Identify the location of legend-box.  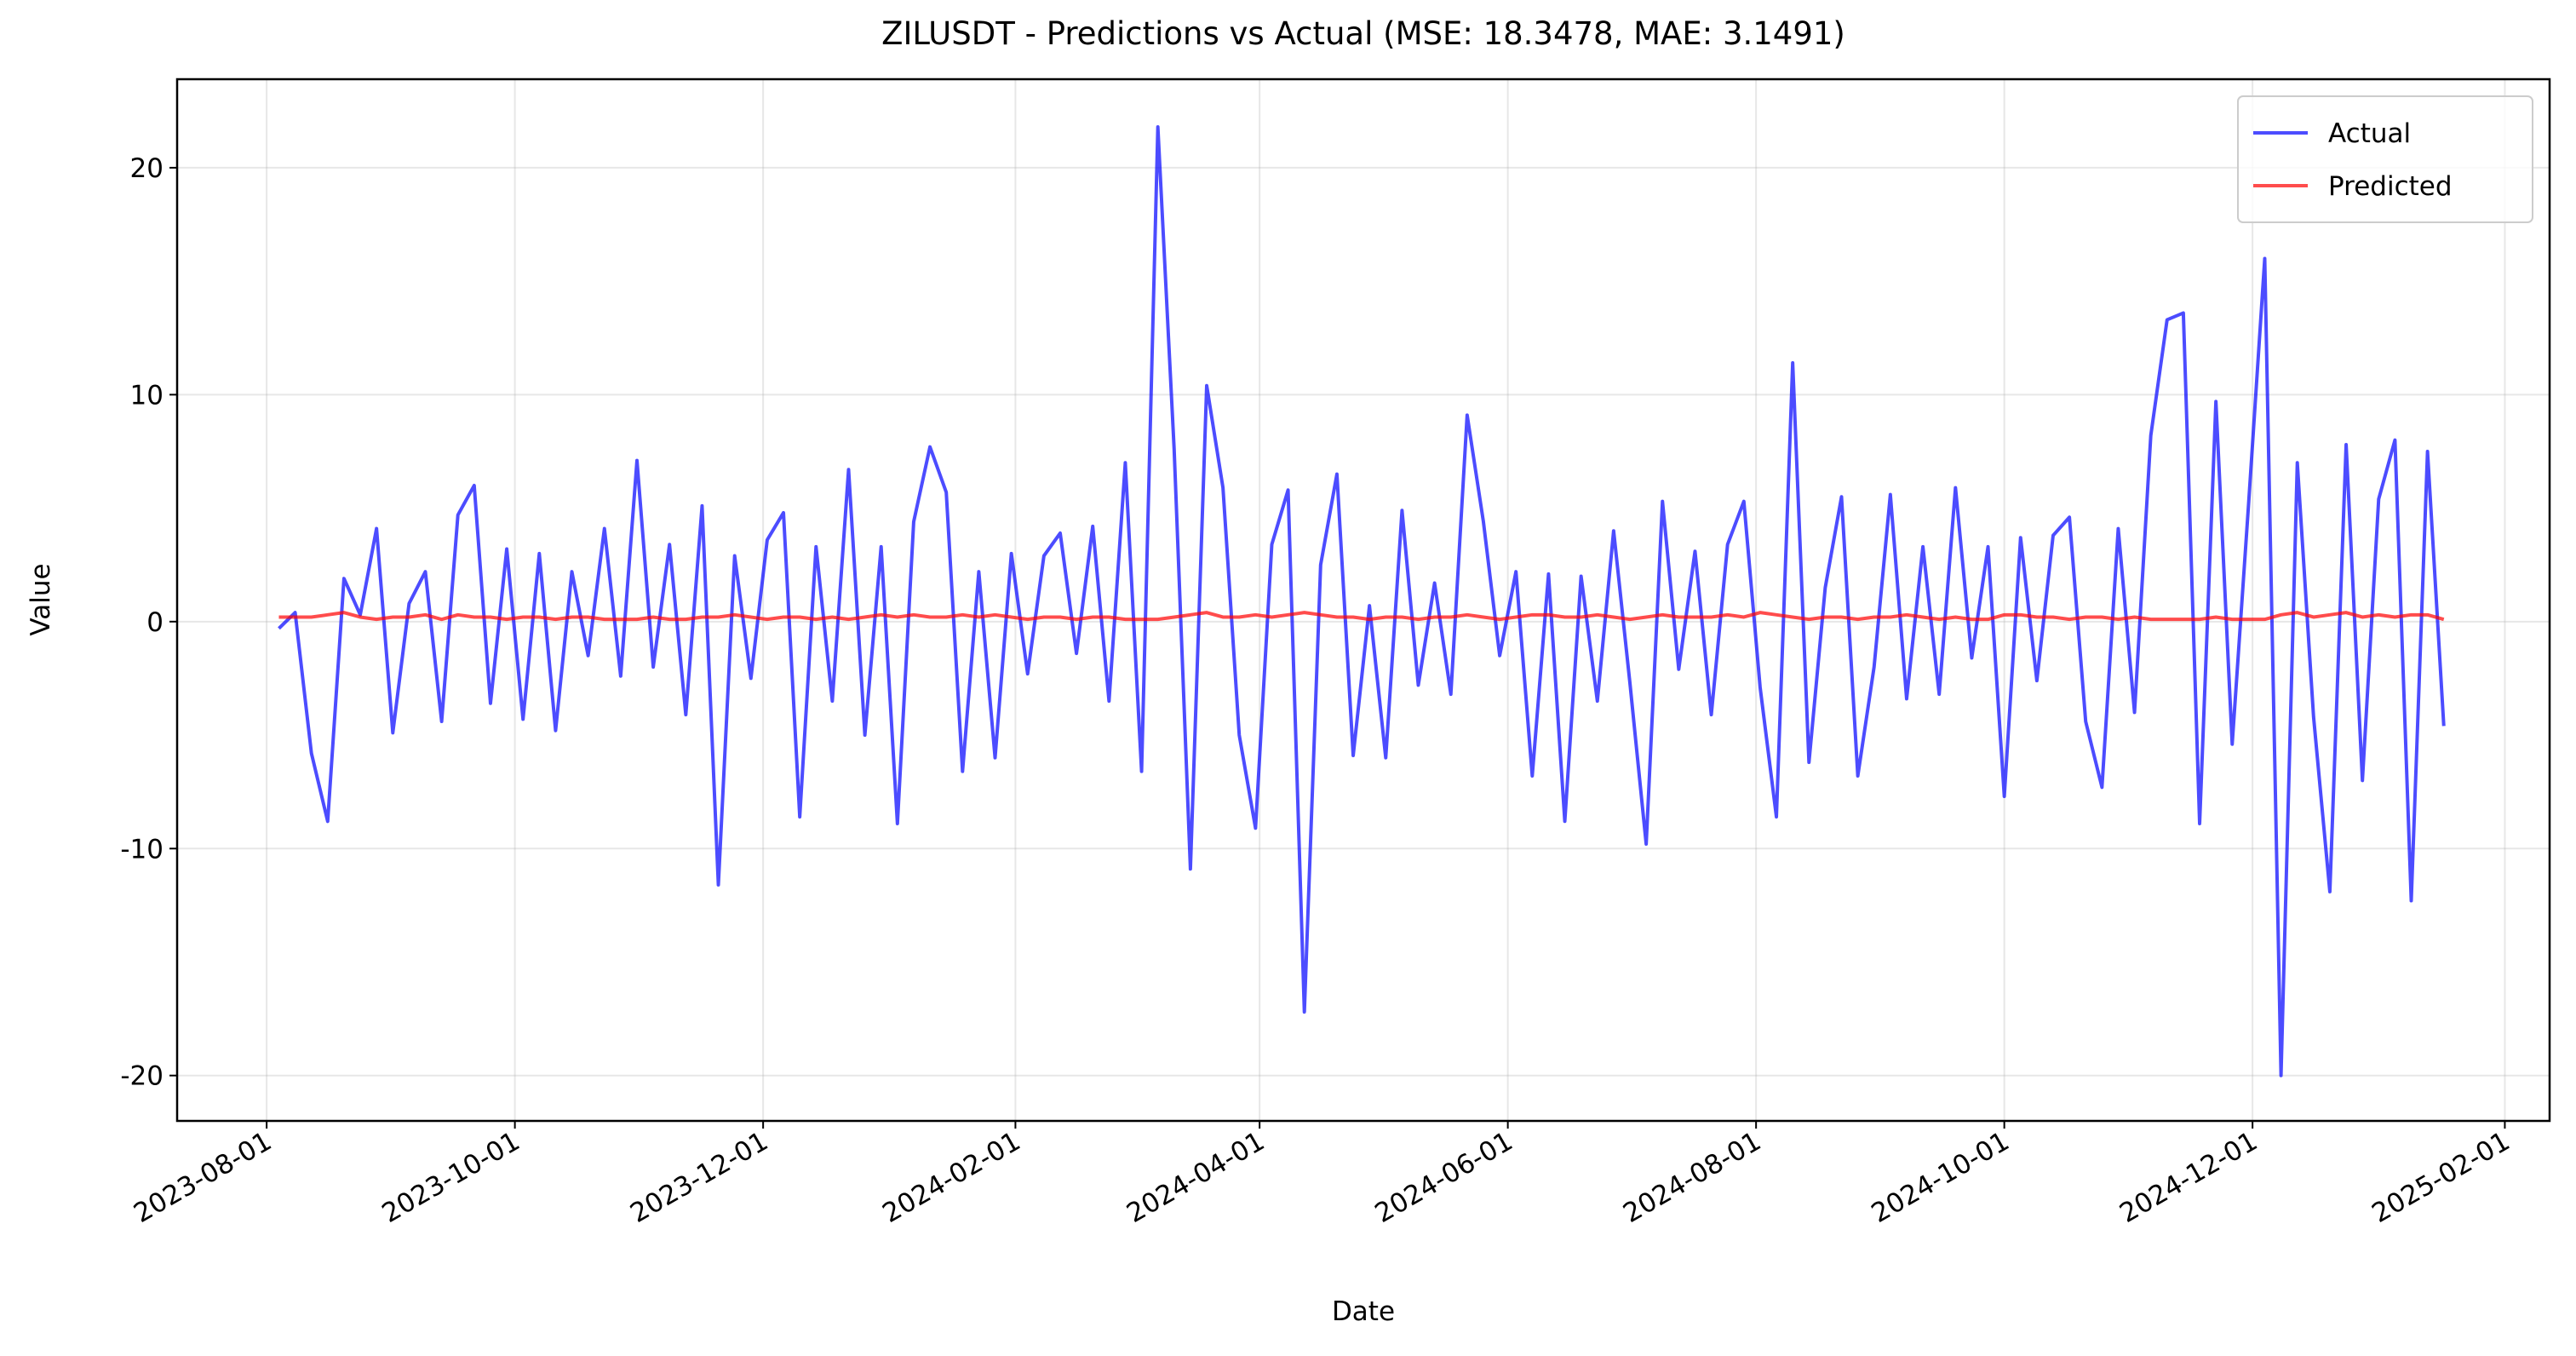
(2385, 159).